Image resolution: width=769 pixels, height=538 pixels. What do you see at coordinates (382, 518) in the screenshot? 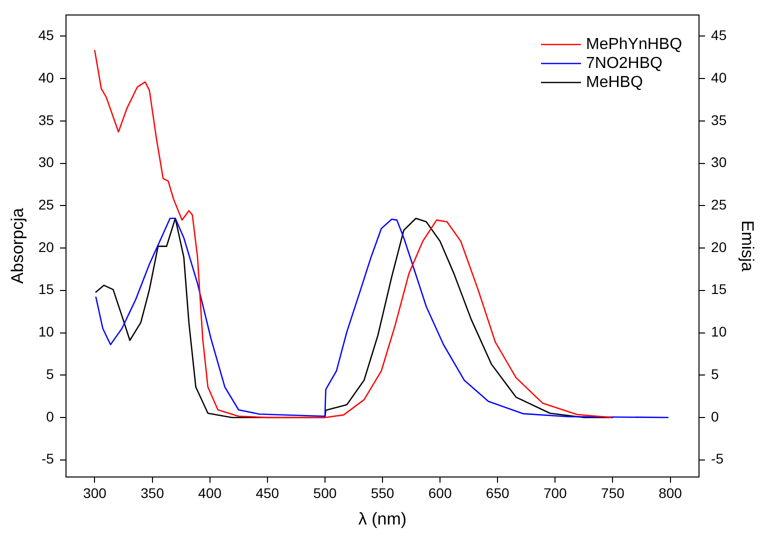
I see `x-axis-title: λ (nm)` at bounding box center [382, 518].